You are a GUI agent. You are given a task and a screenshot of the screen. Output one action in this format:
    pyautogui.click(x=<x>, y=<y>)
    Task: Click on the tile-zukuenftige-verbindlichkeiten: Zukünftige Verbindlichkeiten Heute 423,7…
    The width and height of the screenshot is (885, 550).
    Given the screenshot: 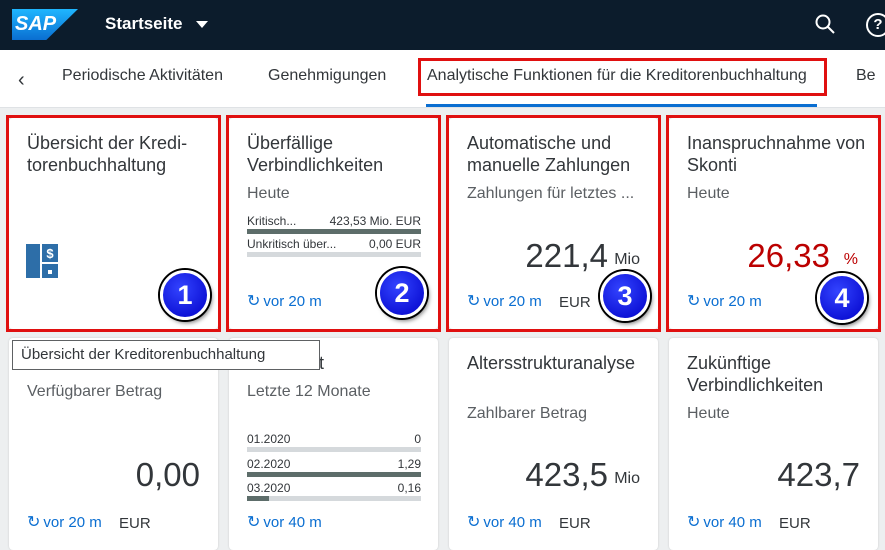 What is the action you would take?
    pyautogui.click(x=773, y=444)
    